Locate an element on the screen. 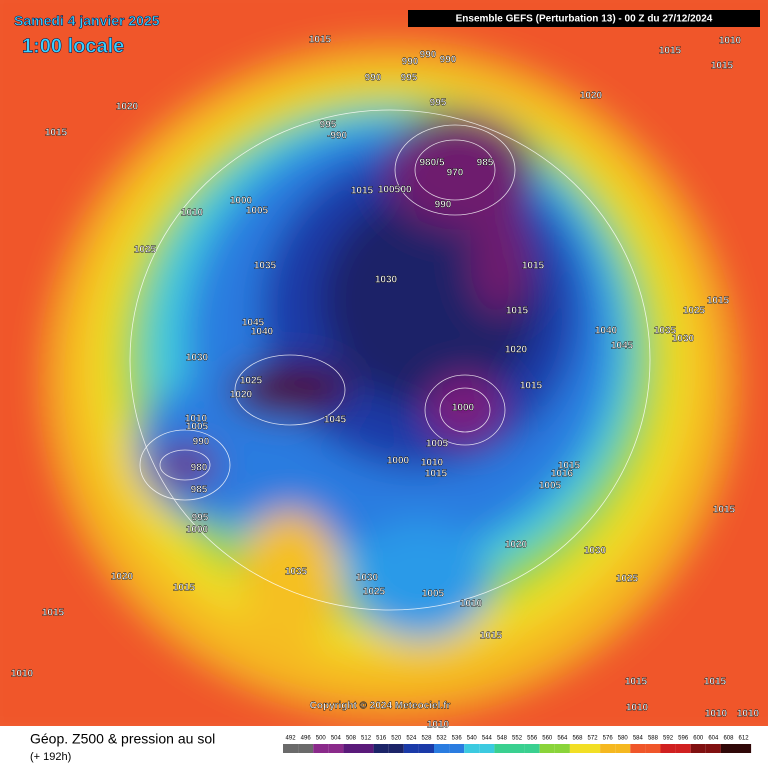  colorbar-label: 576 is located at coordinates (608, 739).